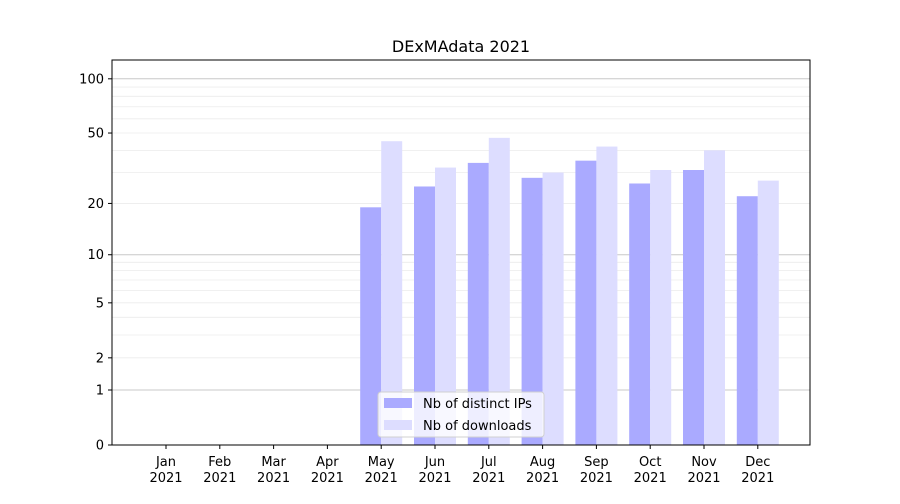 The width and height of the screenshot is (900, 504). Describe the element at coordinates (327, 470) in the screenshot. I see `x-tick-label: Apr 2021` at that location.